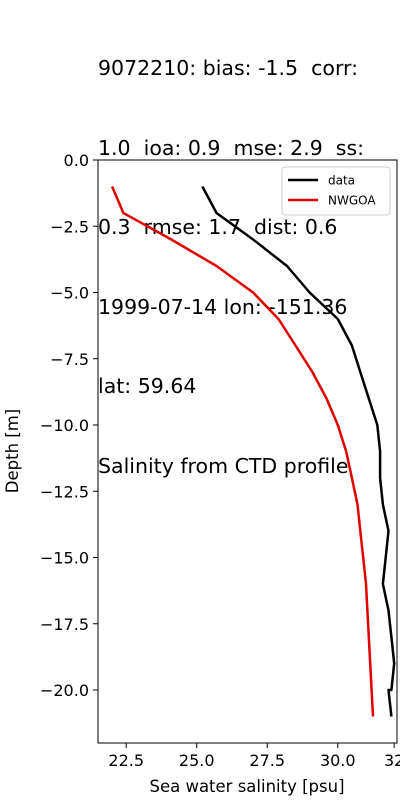 This screenshot has width=400, height=800. I want to click on title-line-6: Salinity from CTD profile, so click(223, 465).